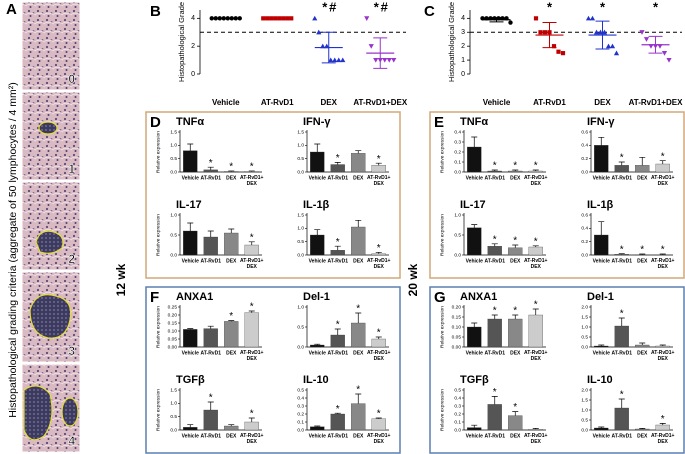 The image size is (685, 454). I want to click on y-tick-label: 2.0, so click(584, 307).